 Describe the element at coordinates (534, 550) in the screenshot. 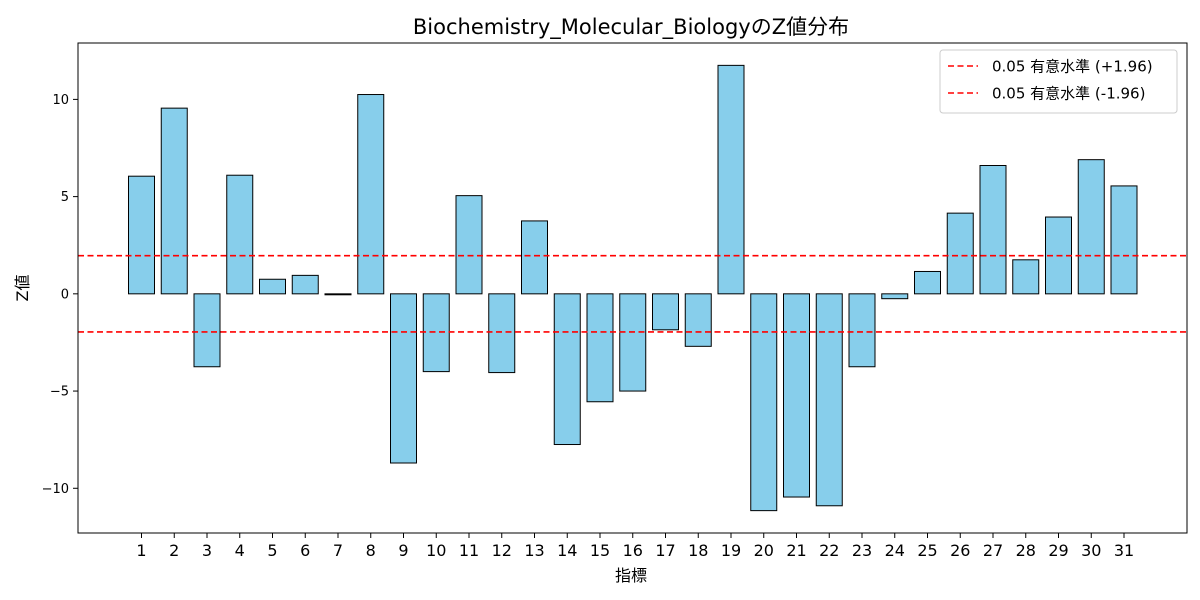

I see `x-tick-label: 13` at that location.